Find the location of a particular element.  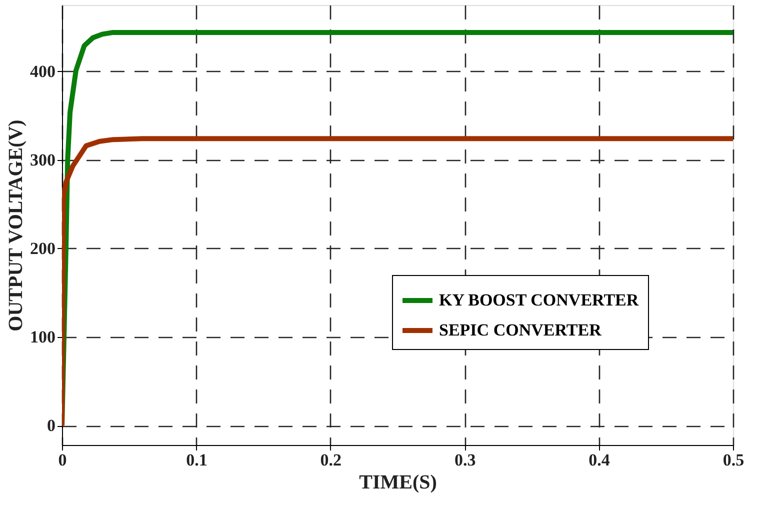

x-tick-label: 0.4 is located at coordinates (599, 460).